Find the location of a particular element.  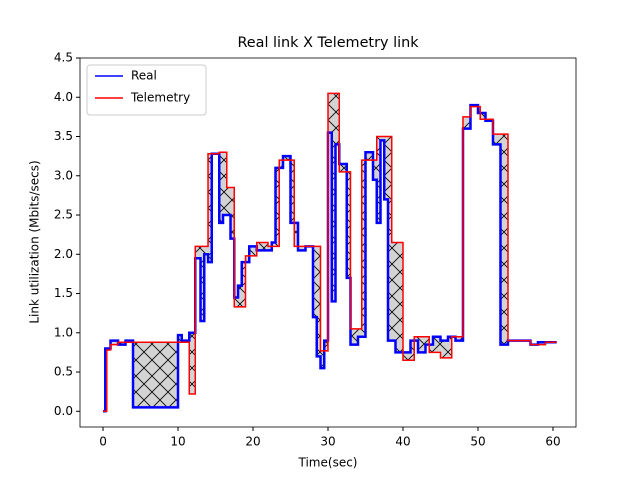

x-tick-label: 20 is located at coordinates (252, 442).